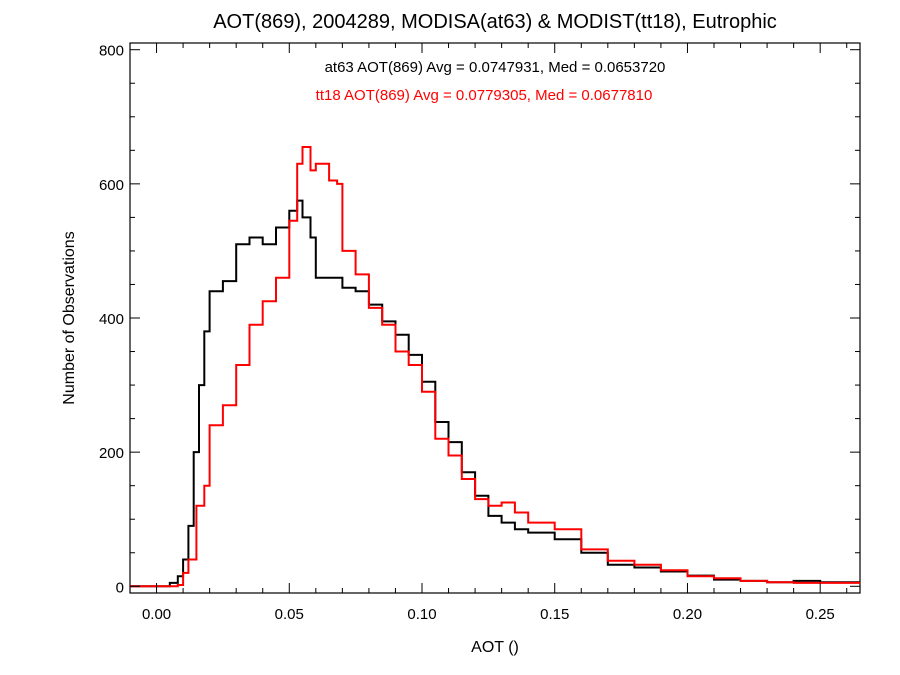 The image size is (900, 675). Describe the element at coordinates (421, 614) in the screenshot. I see `x-tick-label: 0.10` at that location.